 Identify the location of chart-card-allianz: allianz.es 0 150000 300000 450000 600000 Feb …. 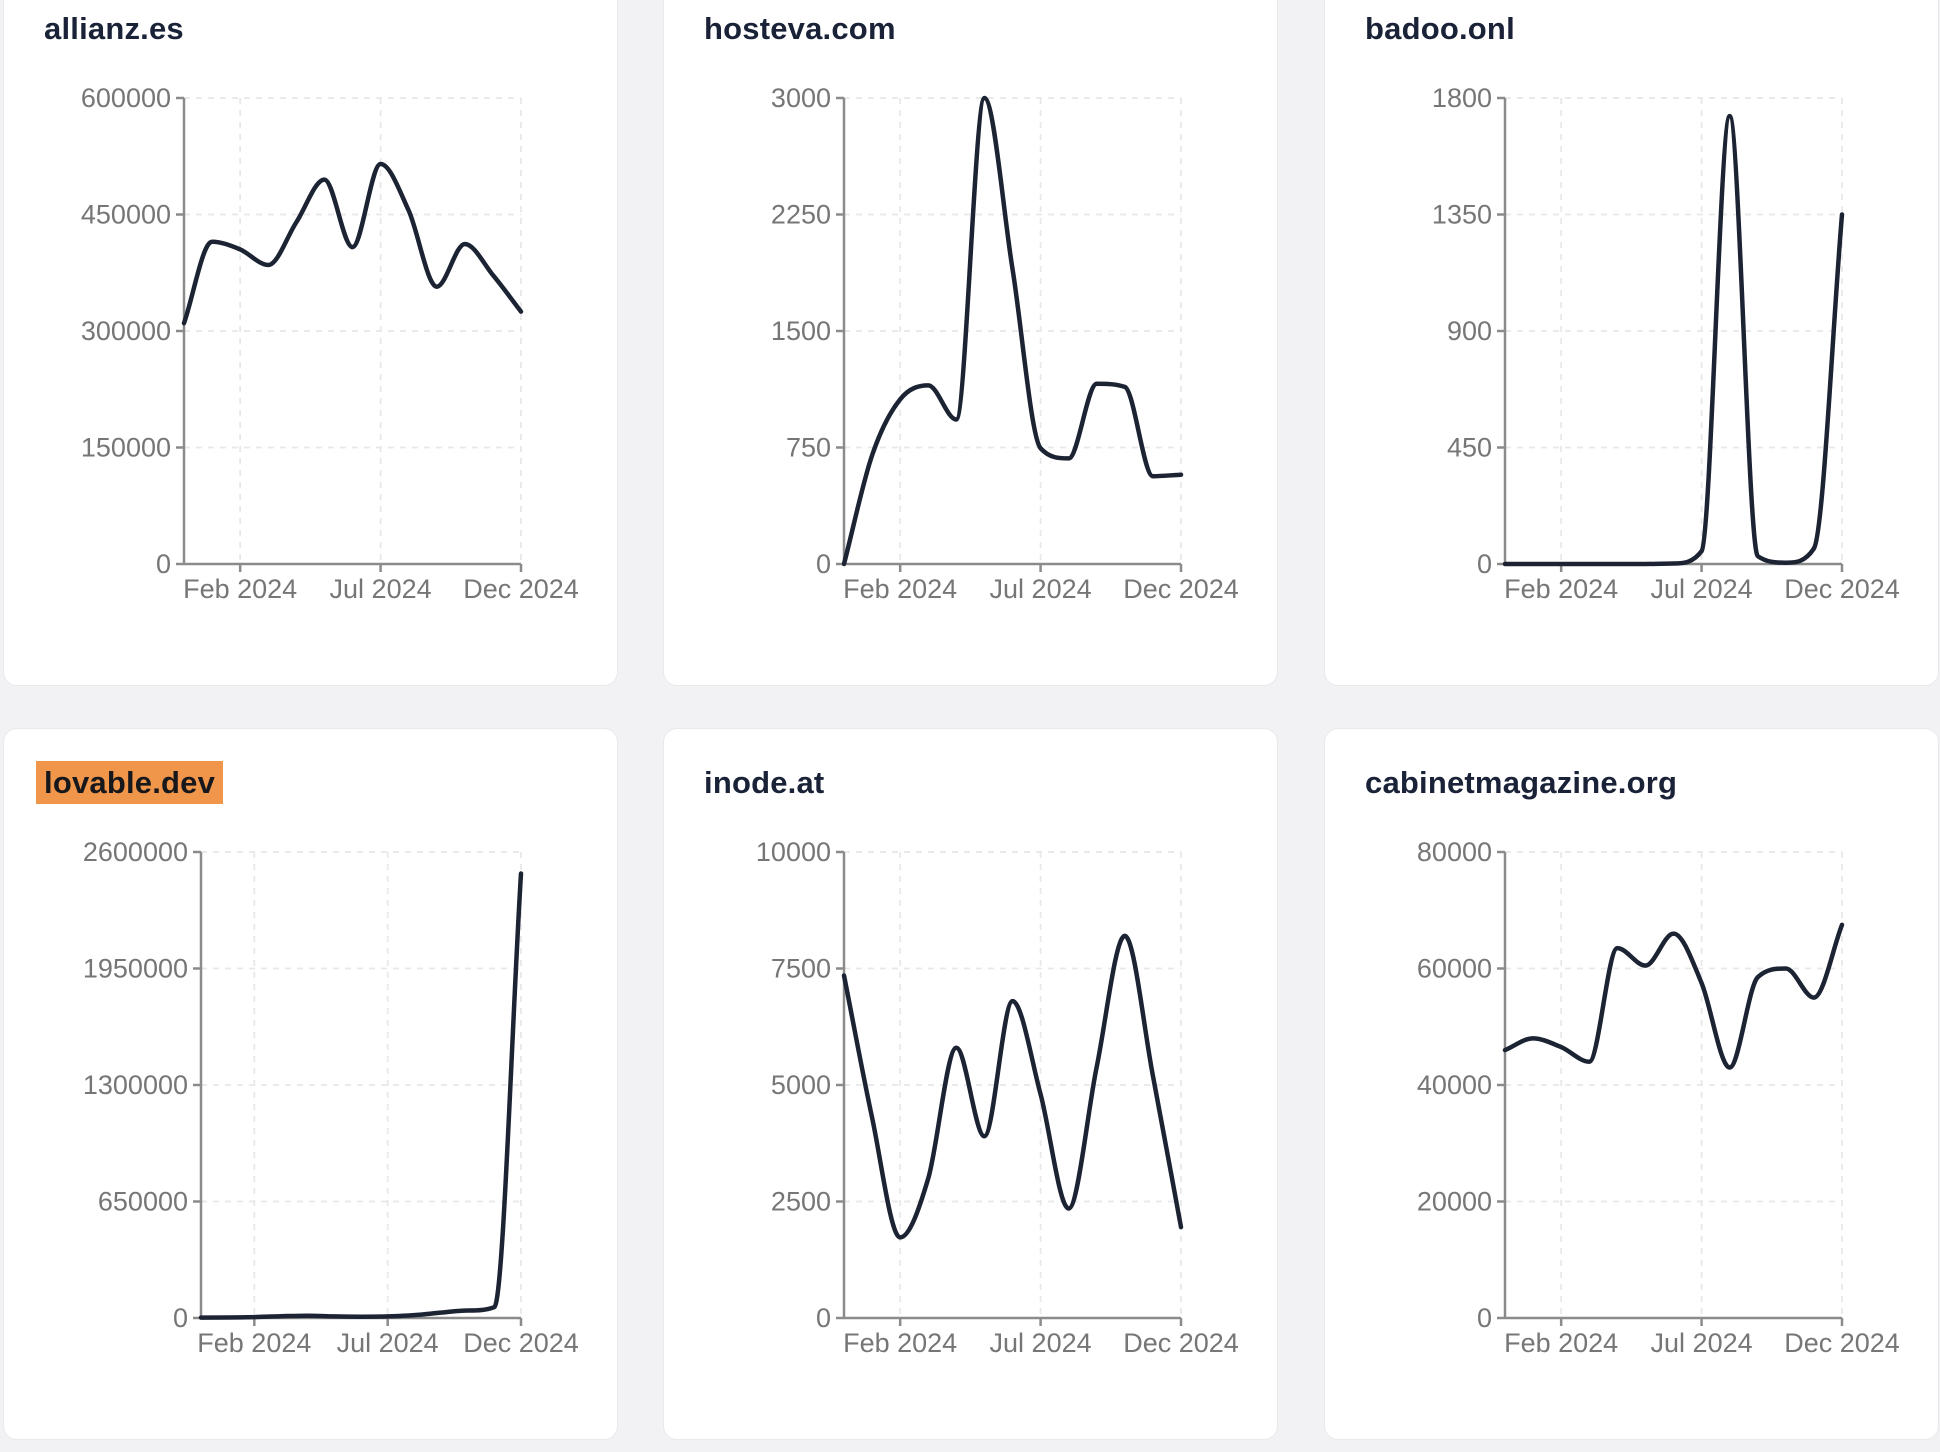
(310, 343).